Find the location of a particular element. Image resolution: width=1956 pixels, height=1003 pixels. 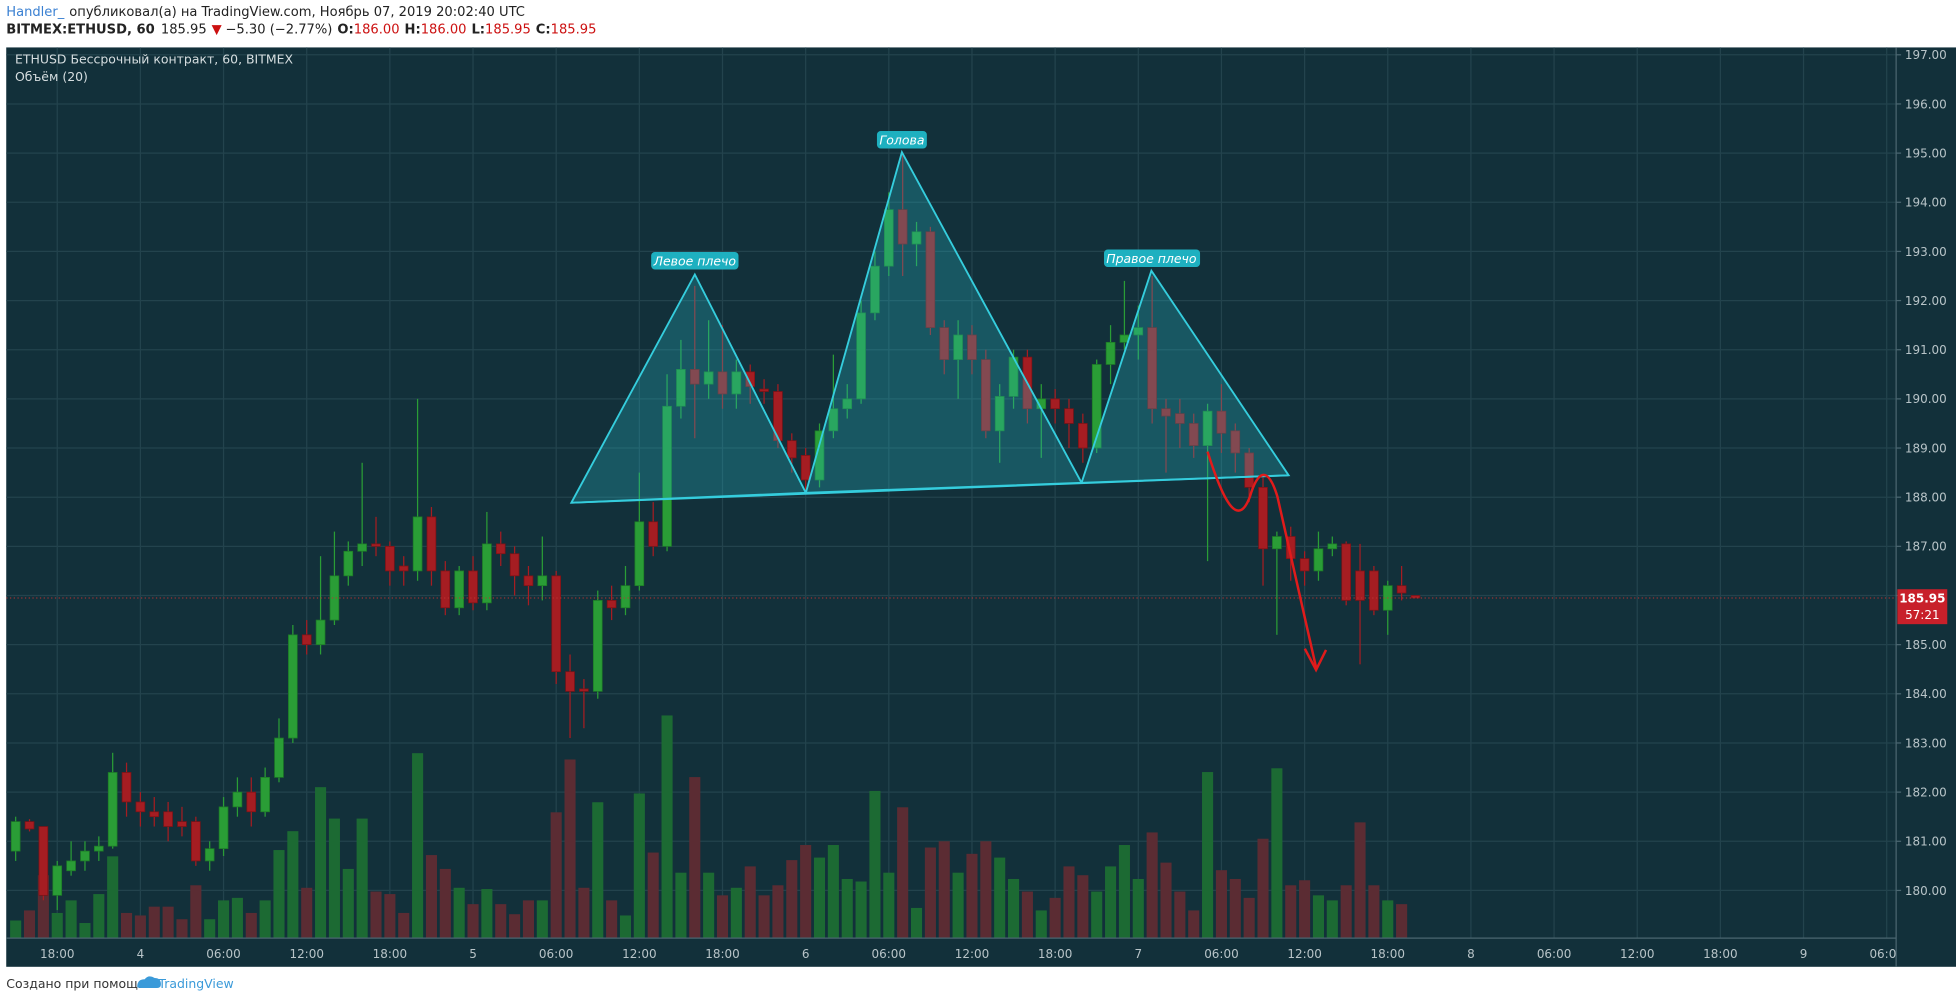

o-label: O: is located at coordinates (345, 30).